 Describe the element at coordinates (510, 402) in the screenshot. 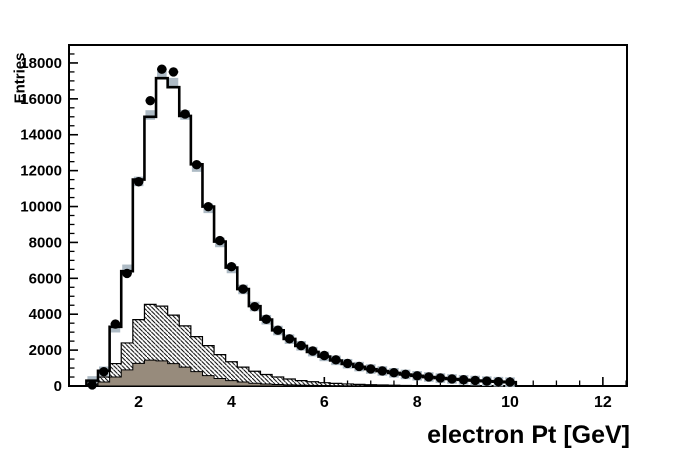

I see `x-tick-label: 10` at that location.